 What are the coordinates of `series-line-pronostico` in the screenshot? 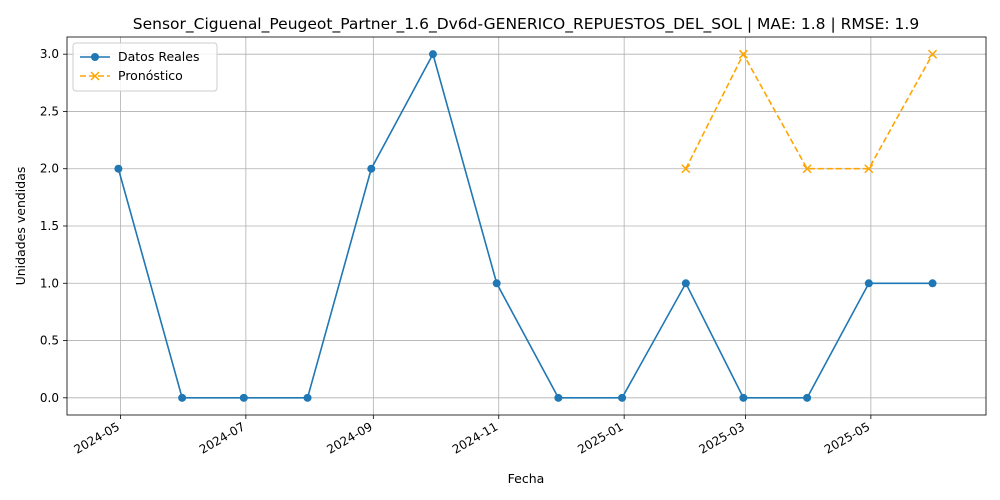 It's located at (809, 111).